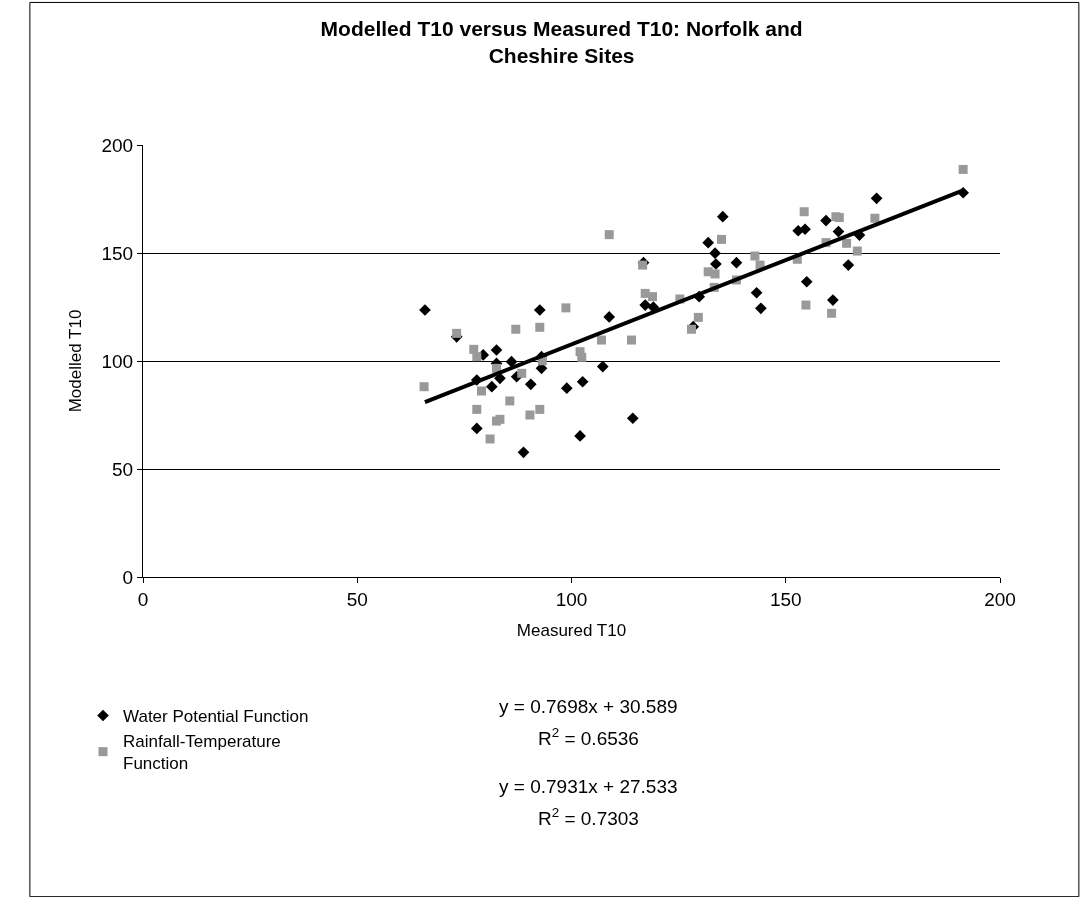 The height and width of the screenshot is (897, 1080). Describe the element at coordinates (117, 361) in the screenshot. I see `y-tick-label: 100` at that location.